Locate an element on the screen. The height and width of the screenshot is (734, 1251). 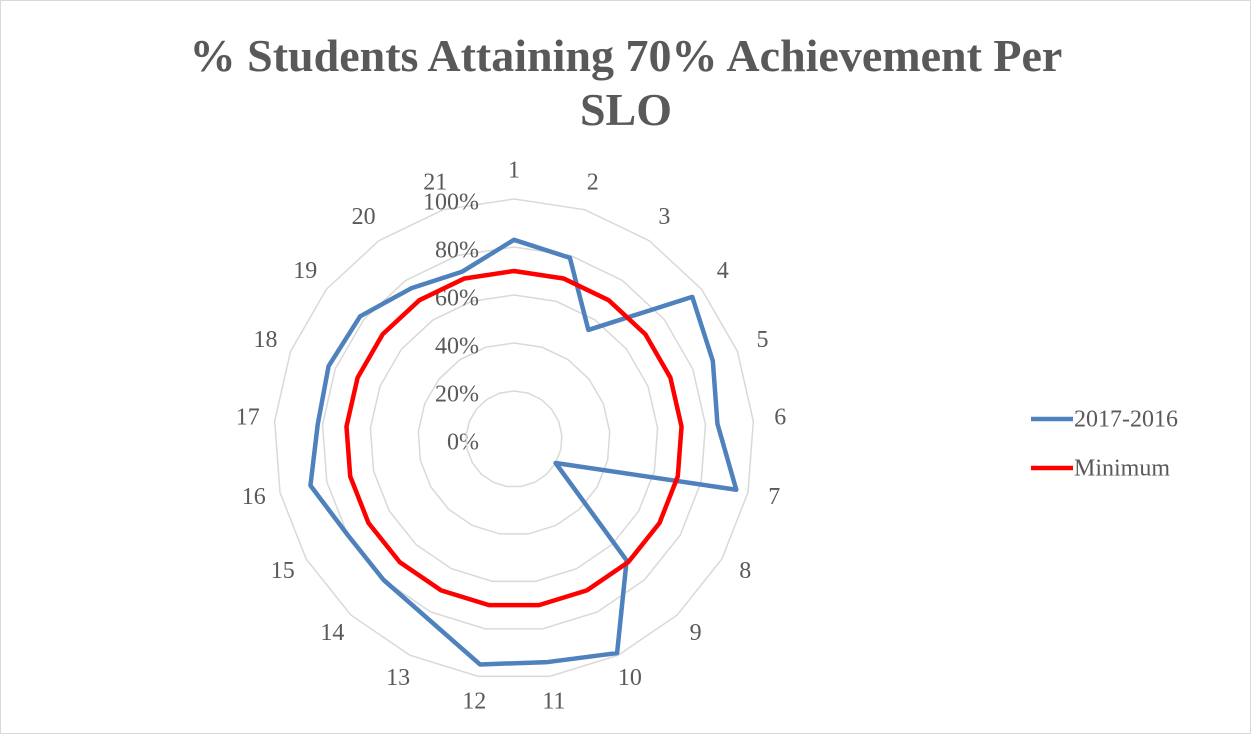
category-label: 17 is located at coordinates (248, 418).